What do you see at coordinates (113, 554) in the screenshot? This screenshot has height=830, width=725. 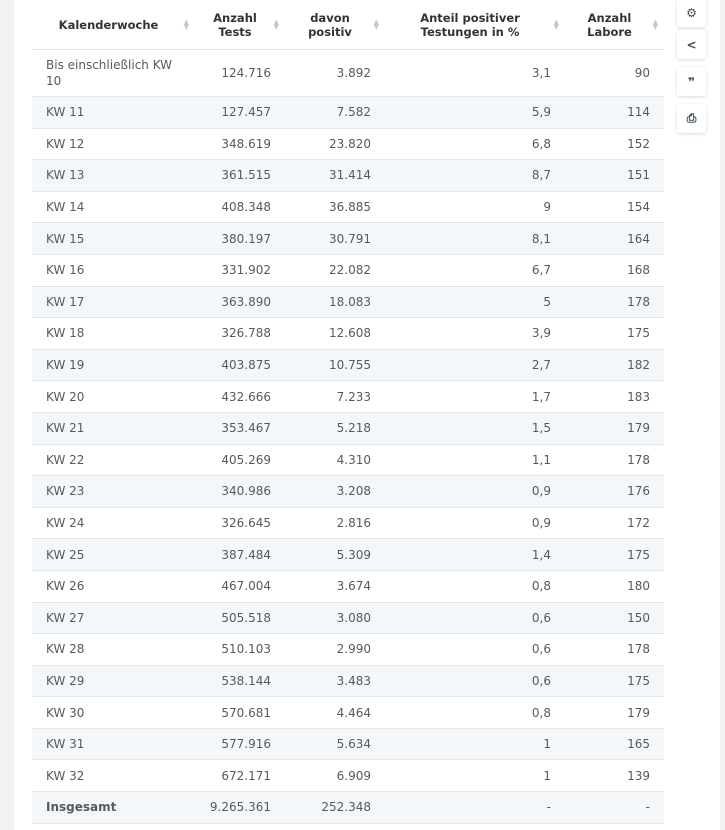 I see `cell-kalenderwoche: KW 25` at bounding box center [113, 554].